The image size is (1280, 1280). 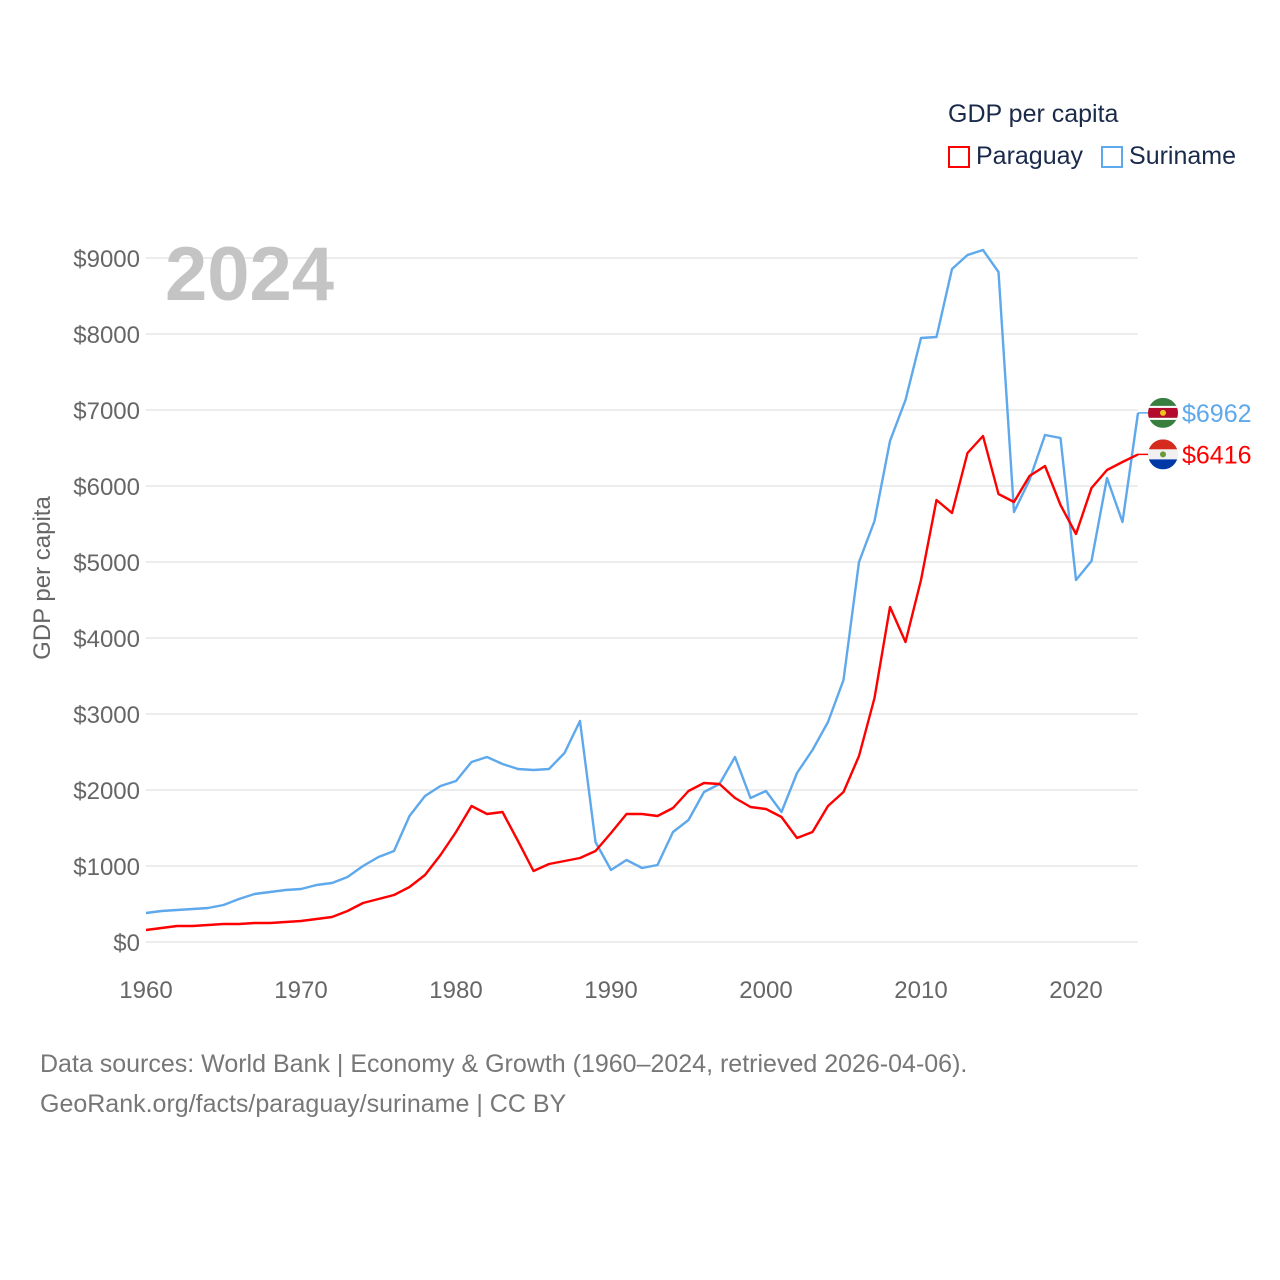 I want to click on end-value-label-suriname: $6962, so click(x=1217, y=414).